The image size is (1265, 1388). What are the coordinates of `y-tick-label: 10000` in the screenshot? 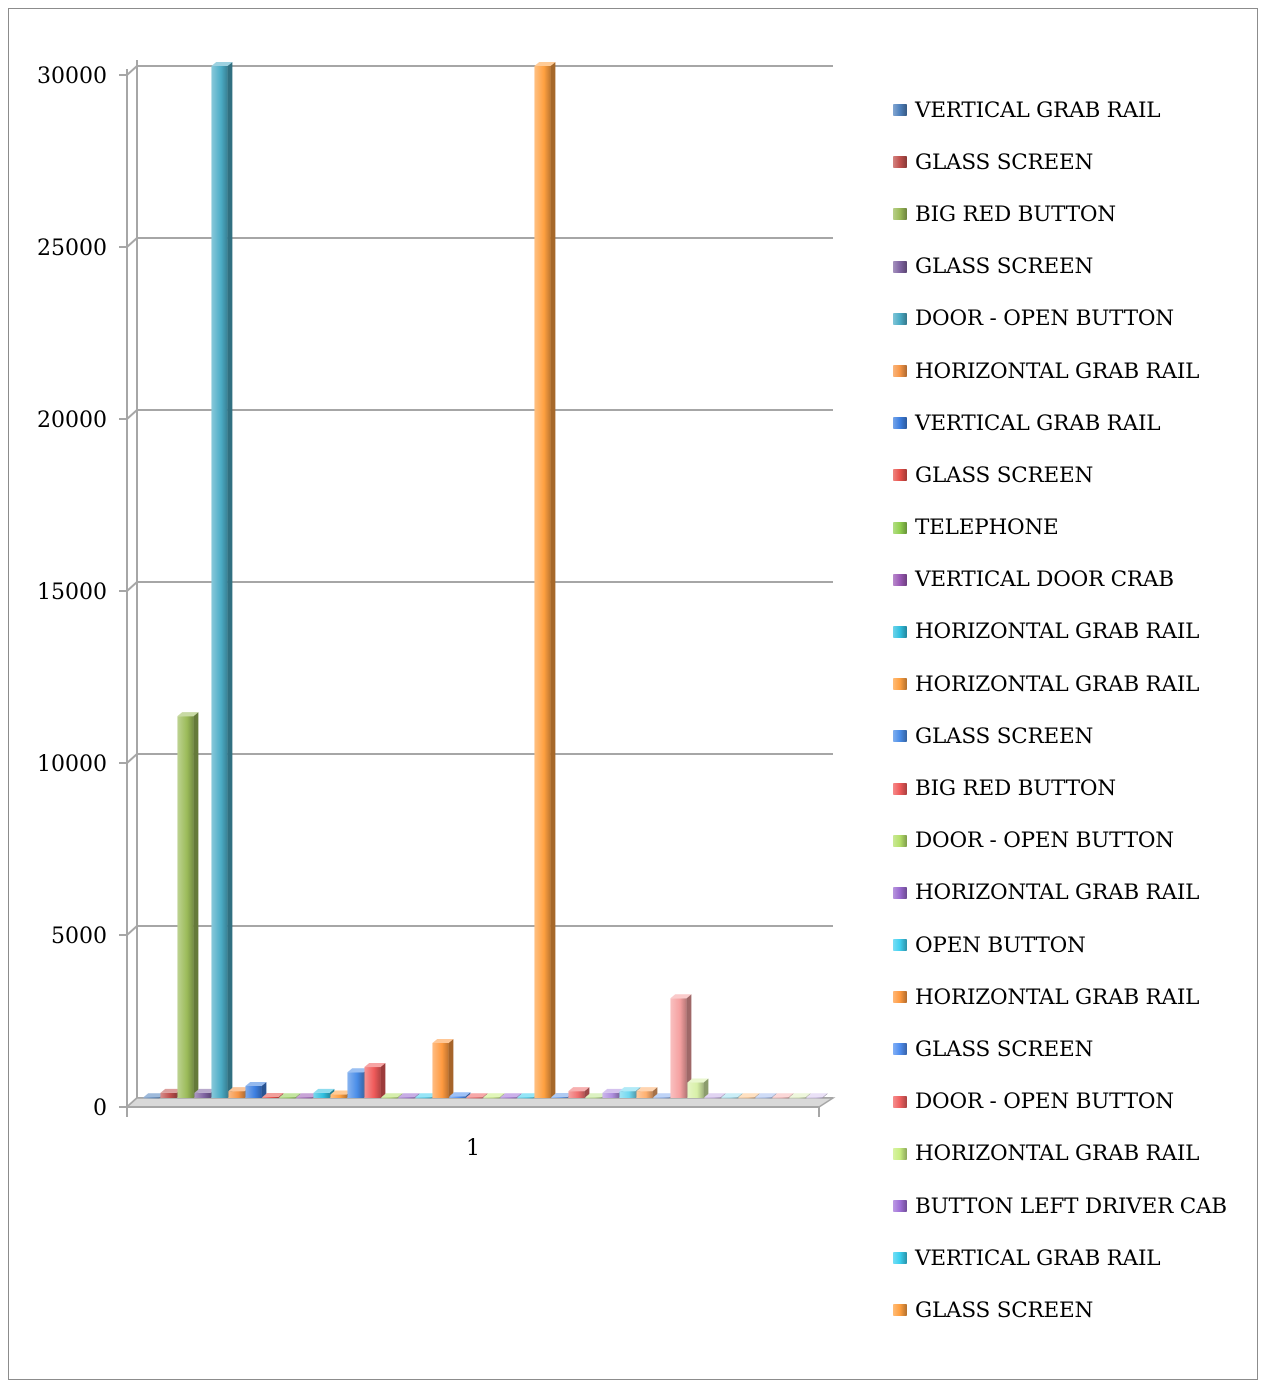 It's located at (72, 764).